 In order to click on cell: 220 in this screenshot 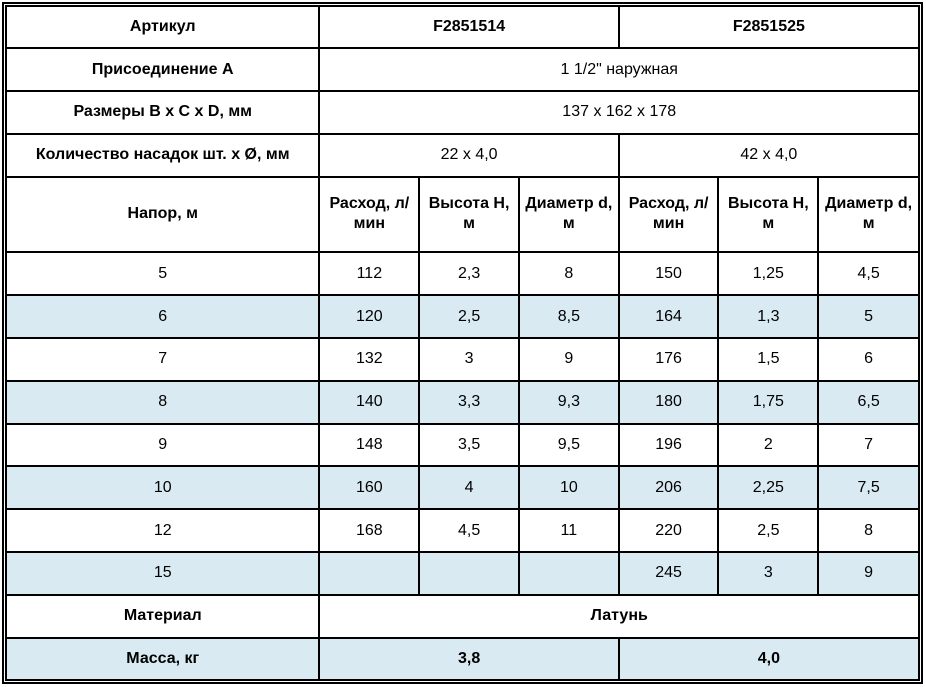, I will do `click(668, 531)`.